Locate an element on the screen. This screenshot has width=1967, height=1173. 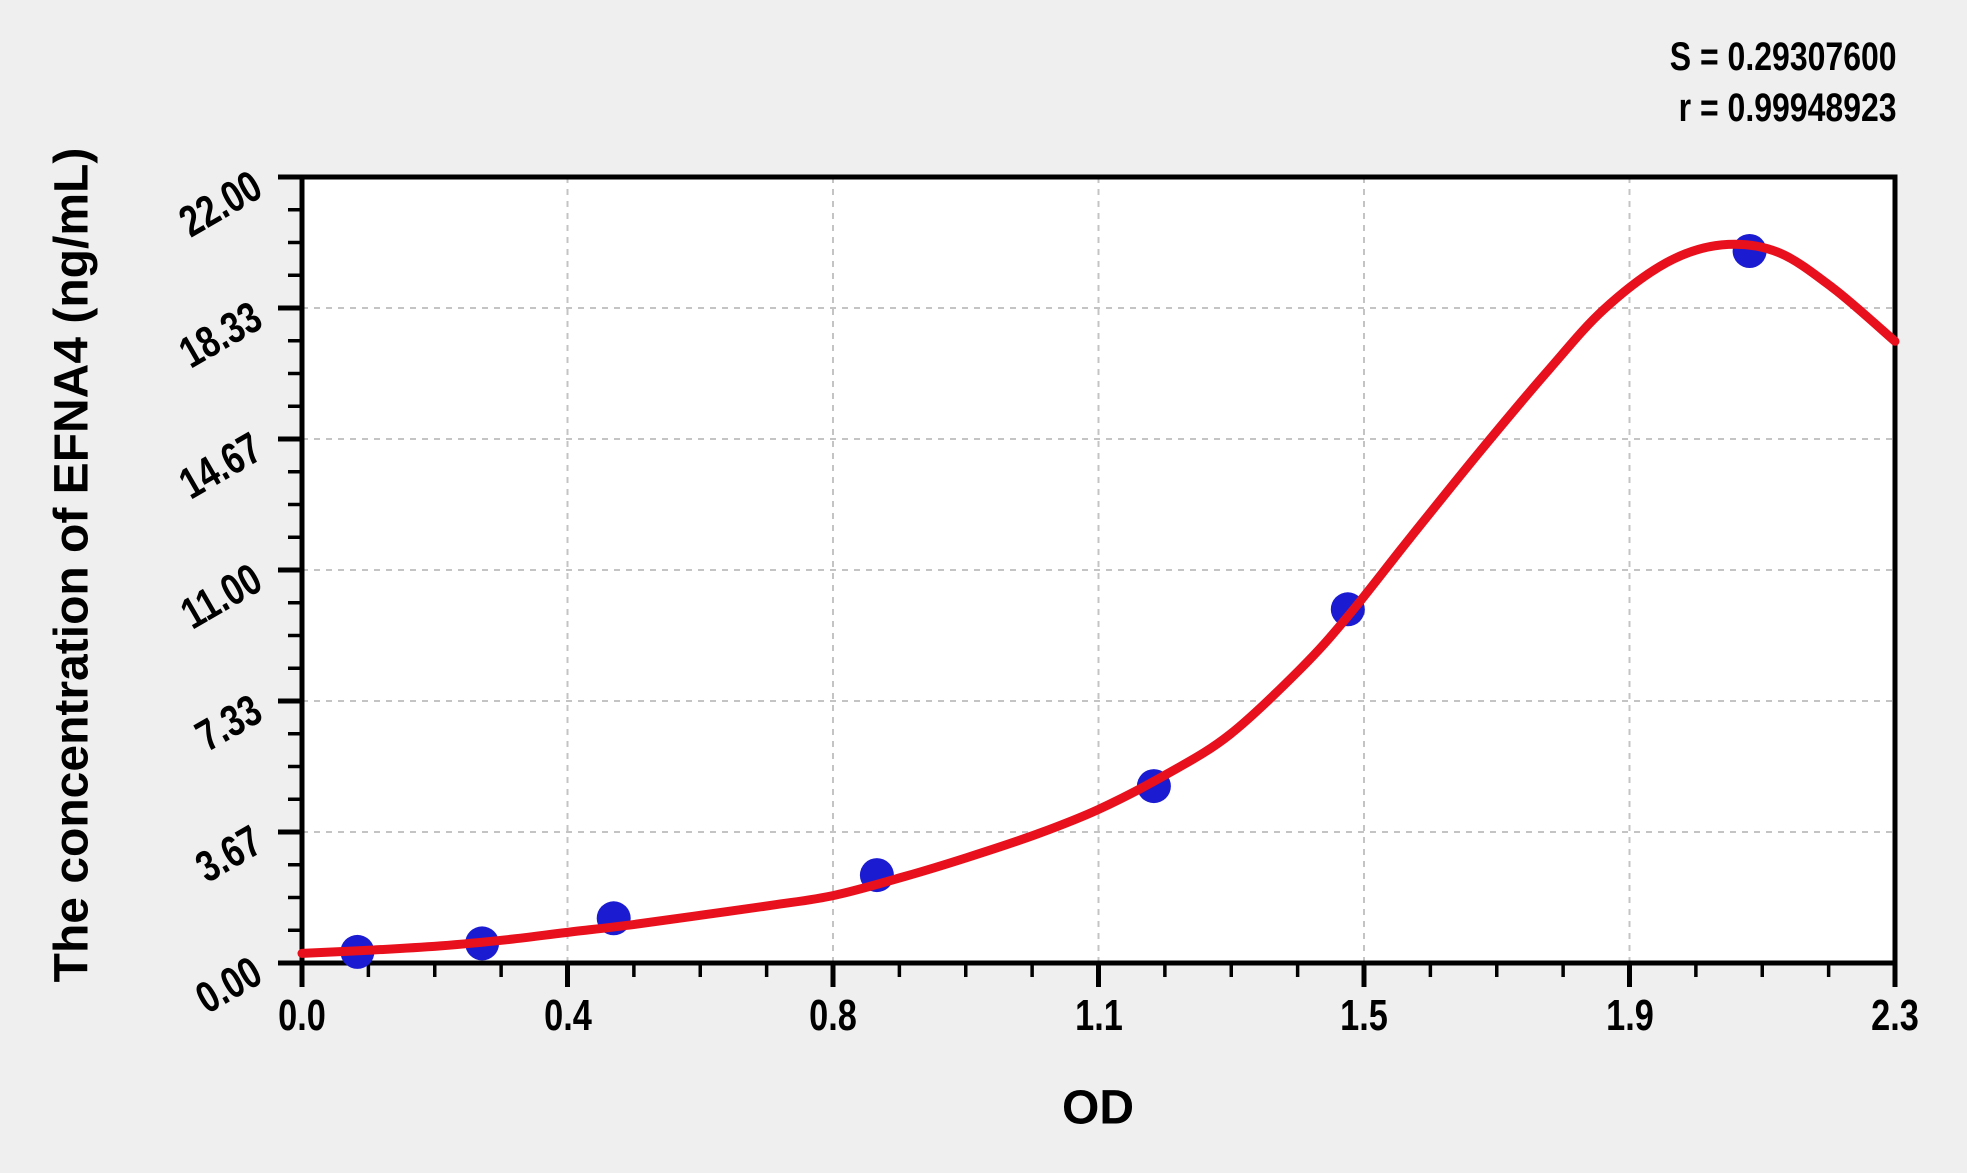
stat-s-value: S = 0.29307600 is located at coordinates (1783, 57).